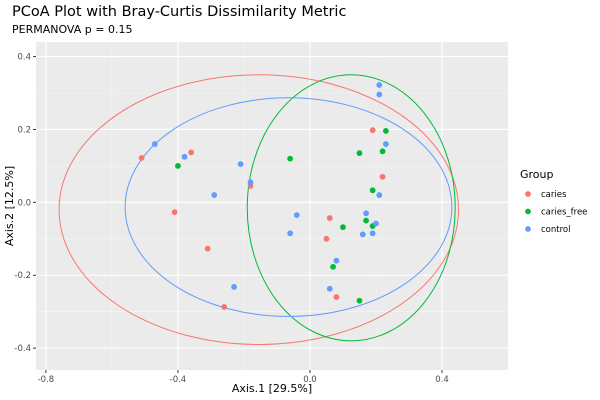 The height and width of the screenshot is (400, 600). Describe the element at coordinates (46, 380) in the screenshot. I see `x-tick-label: -0.8` at that location.